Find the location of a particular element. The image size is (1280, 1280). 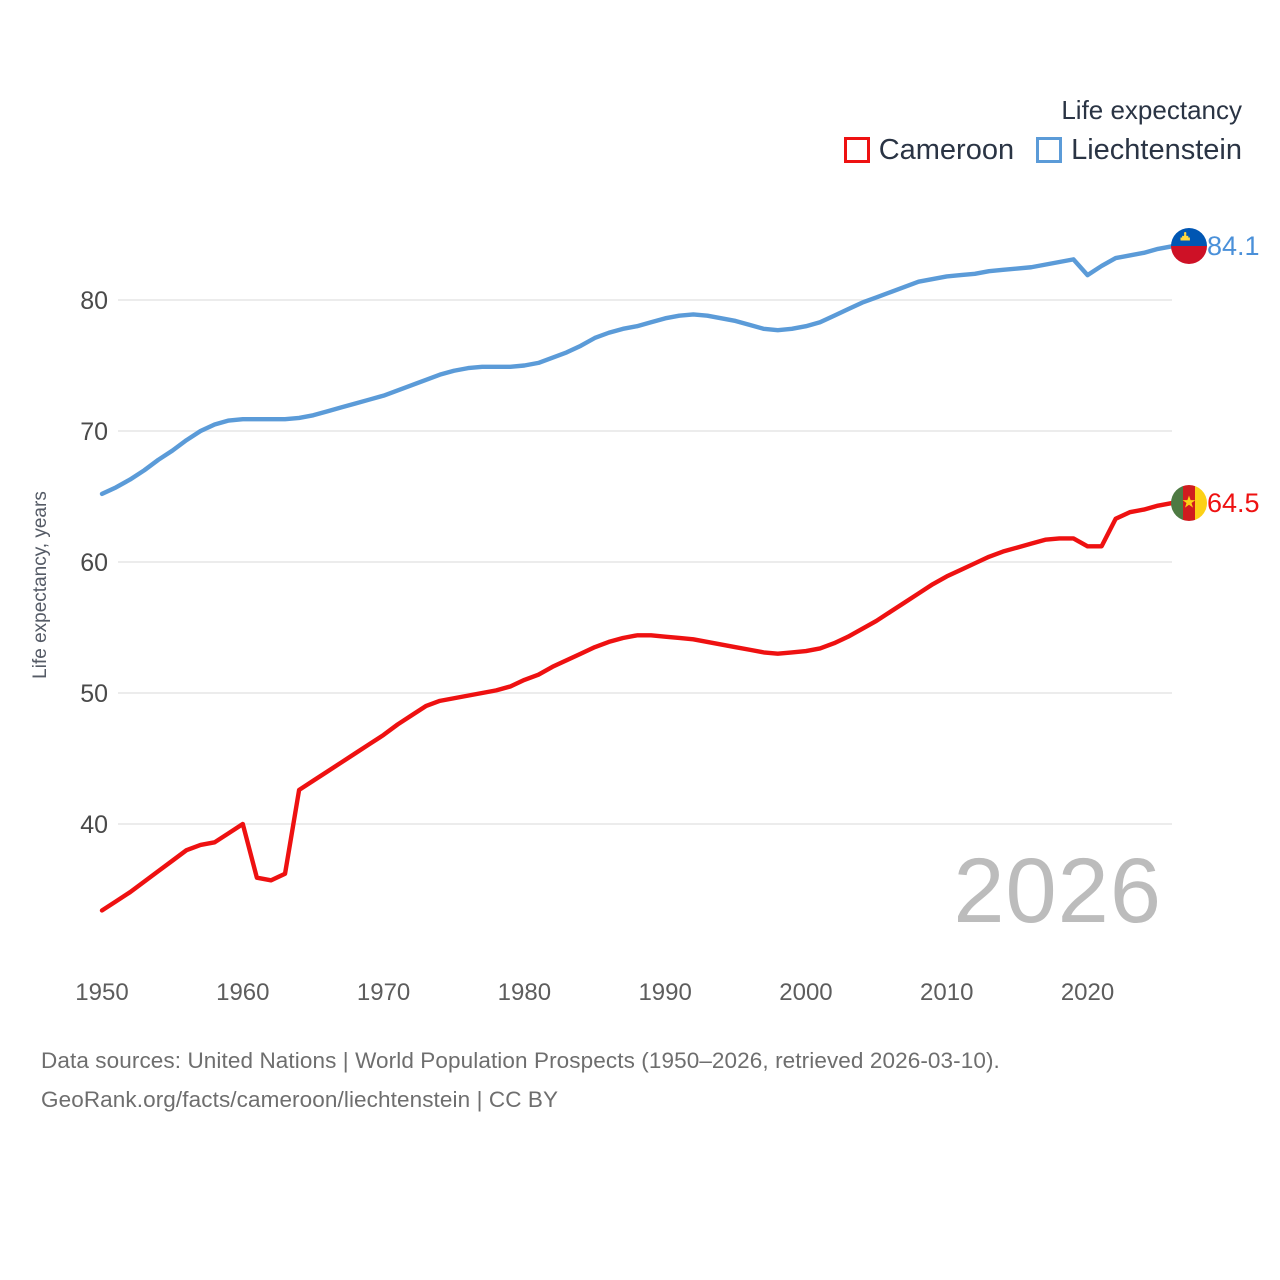

y-tick-label: 70 is located at coordinates (94, 432).